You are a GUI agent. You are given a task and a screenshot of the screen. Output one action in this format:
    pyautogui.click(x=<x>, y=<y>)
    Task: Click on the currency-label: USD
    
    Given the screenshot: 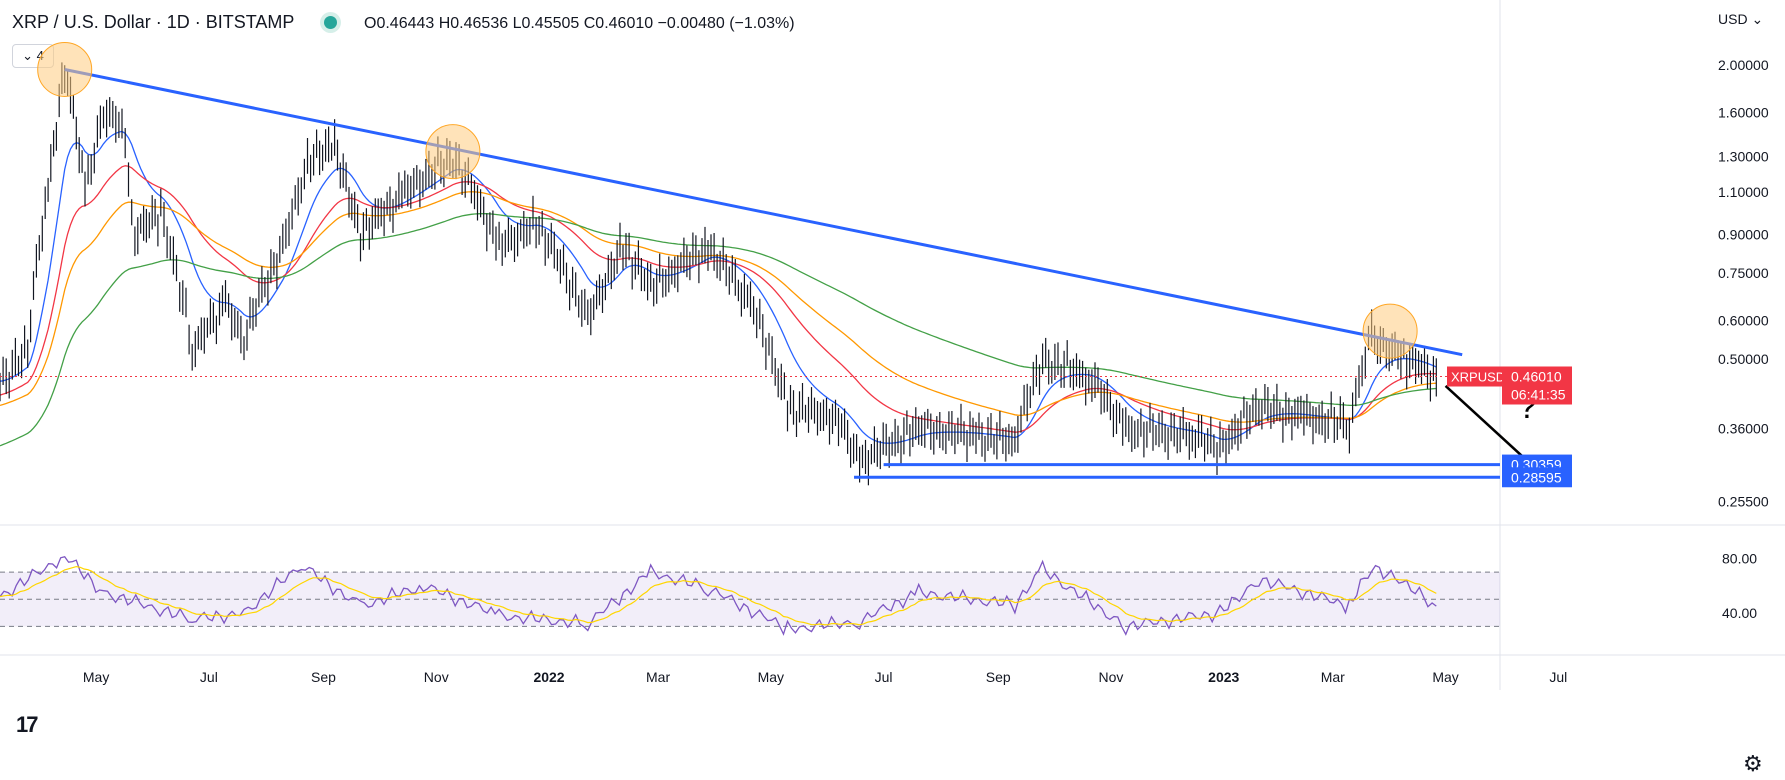 What is the action you would take?
    pyautogui.click(x=1733, y=19)
    